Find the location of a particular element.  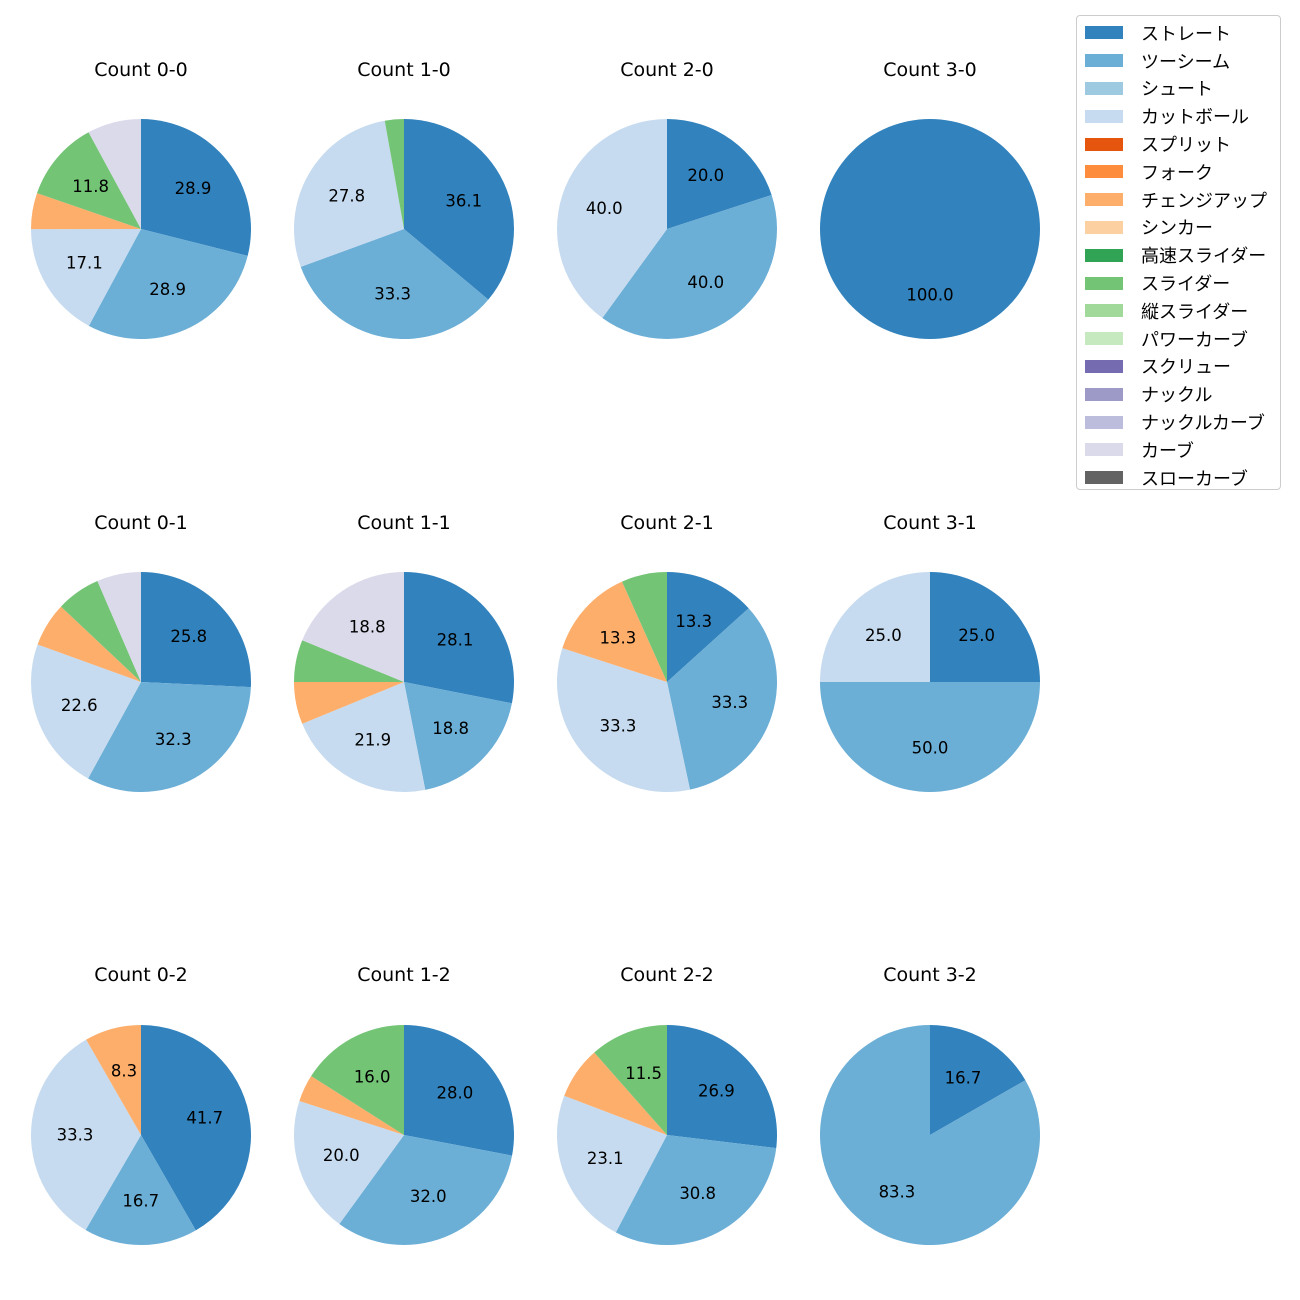

legend-item: チェンジアップ is located at coordinates (1182, 200).